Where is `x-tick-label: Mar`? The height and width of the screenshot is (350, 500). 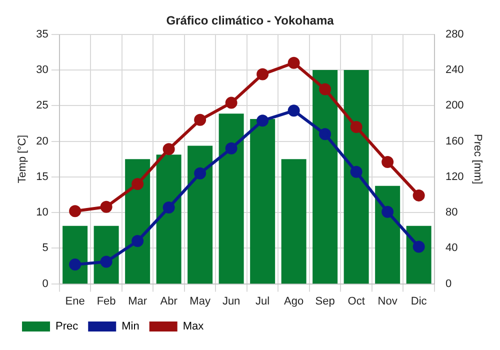 x-tick-label: Mar is located at coordinates (138, 301).